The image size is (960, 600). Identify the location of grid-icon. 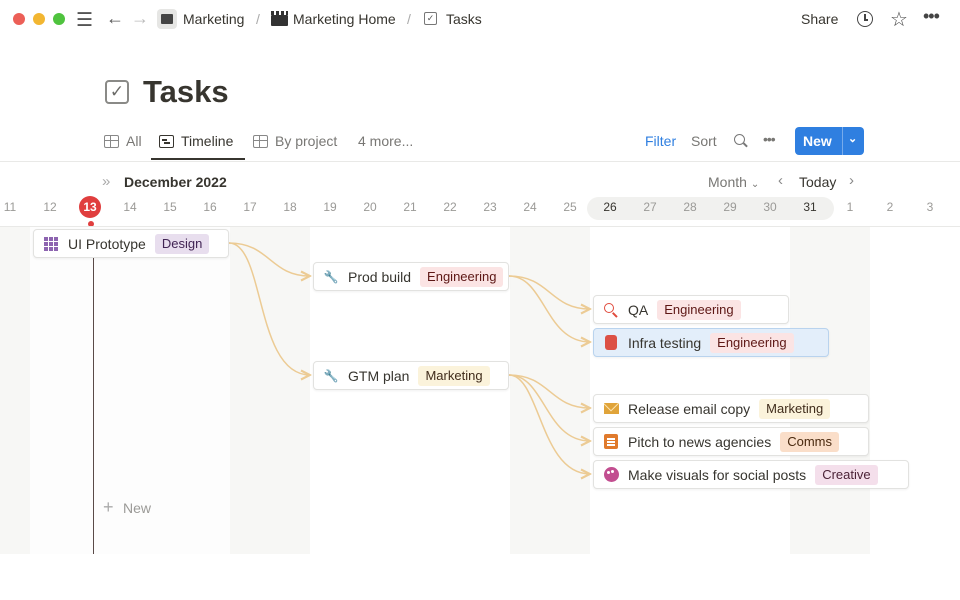
(51, 244).